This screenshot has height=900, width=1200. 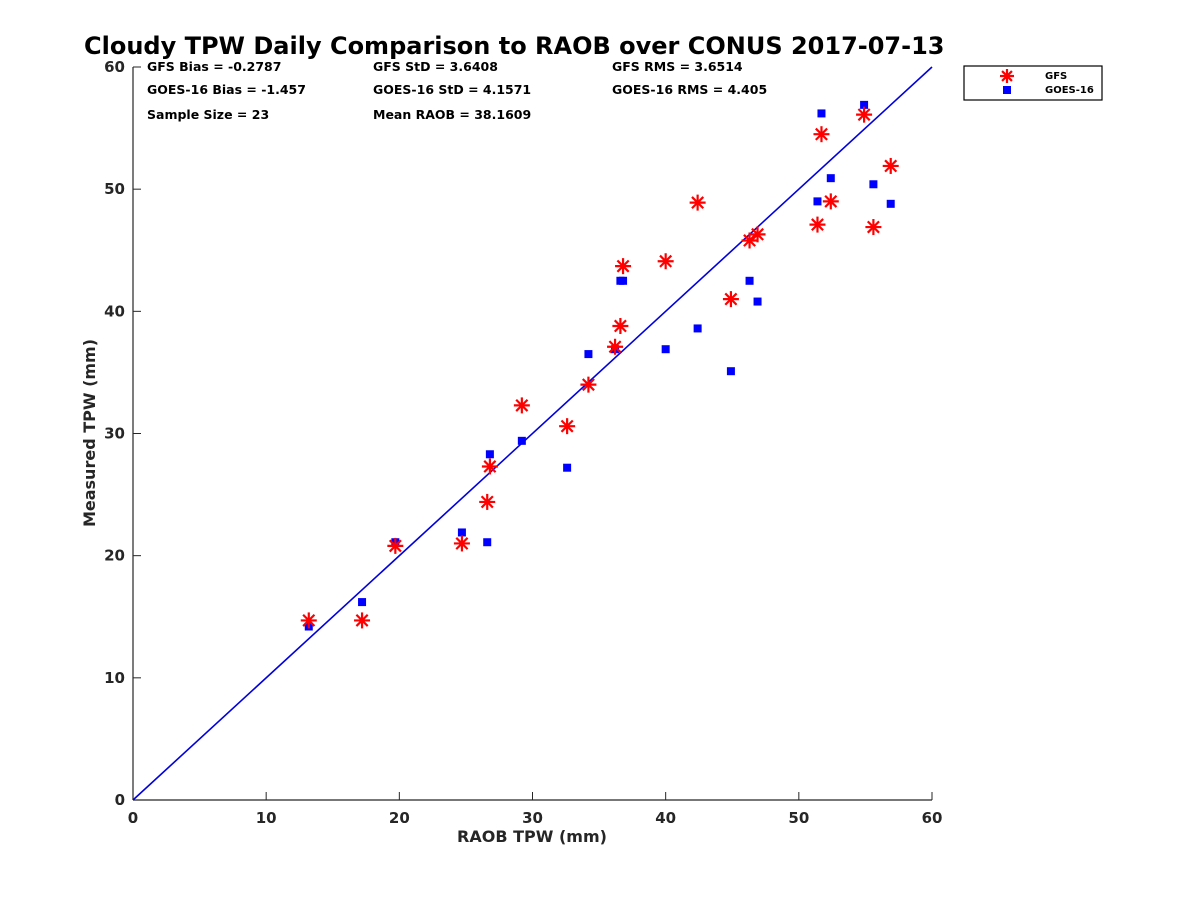 I want to click on y-tick-label: 40, so click(x=114, y=311).